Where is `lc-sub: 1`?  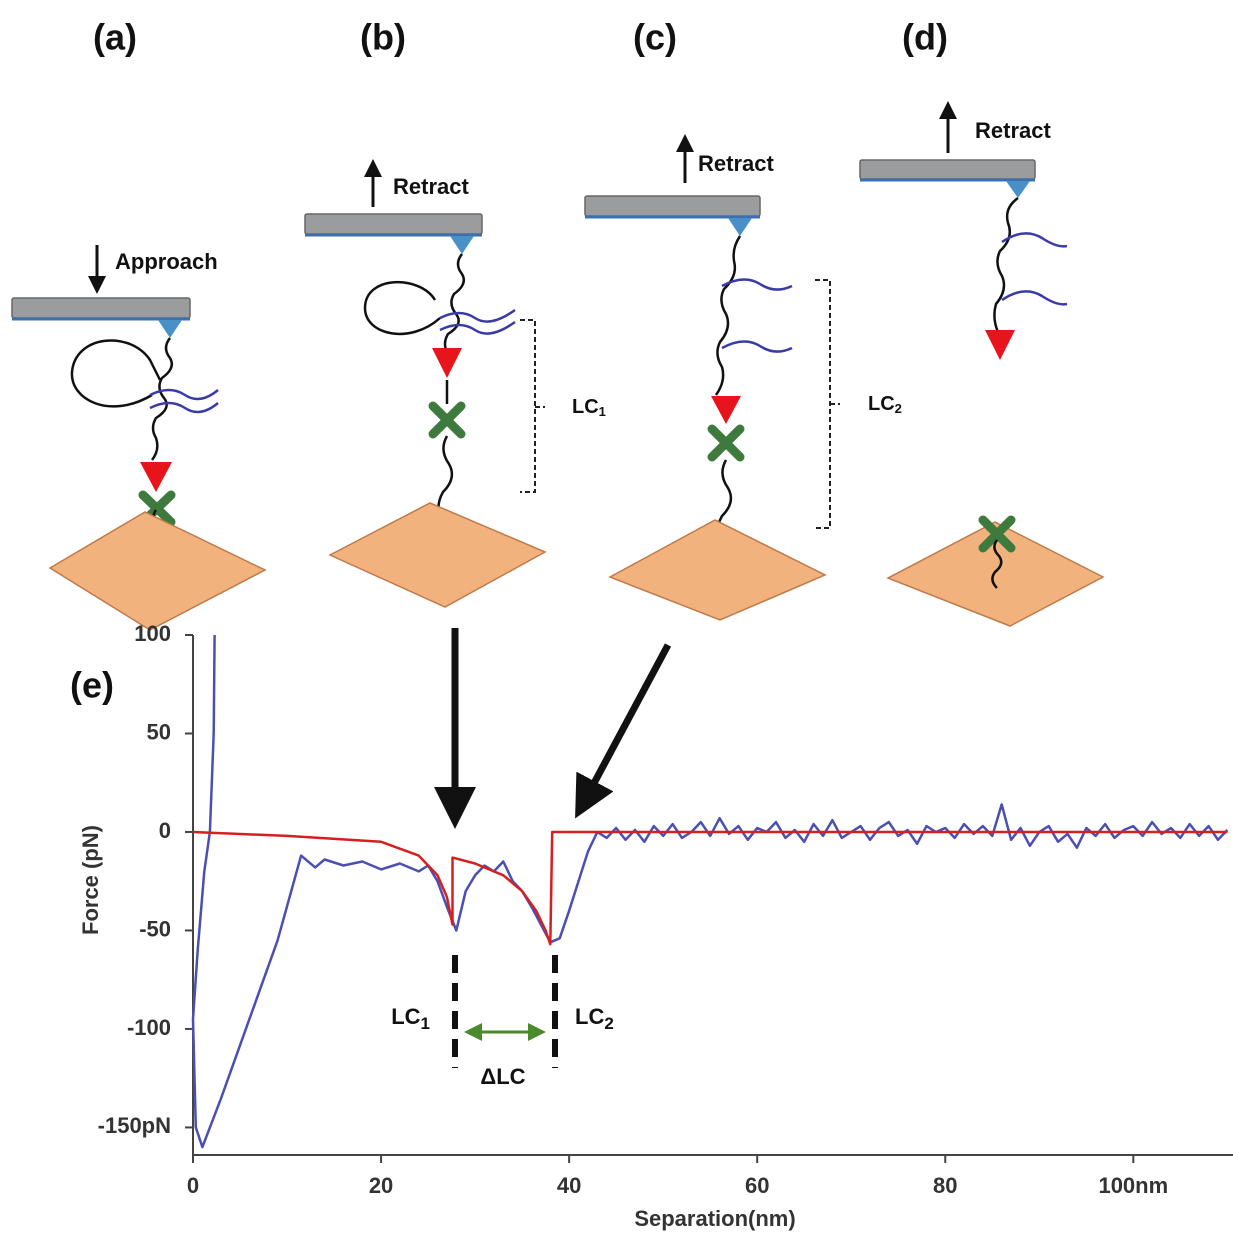
lc-sub: 1 is located at coordinates (425, 1023).